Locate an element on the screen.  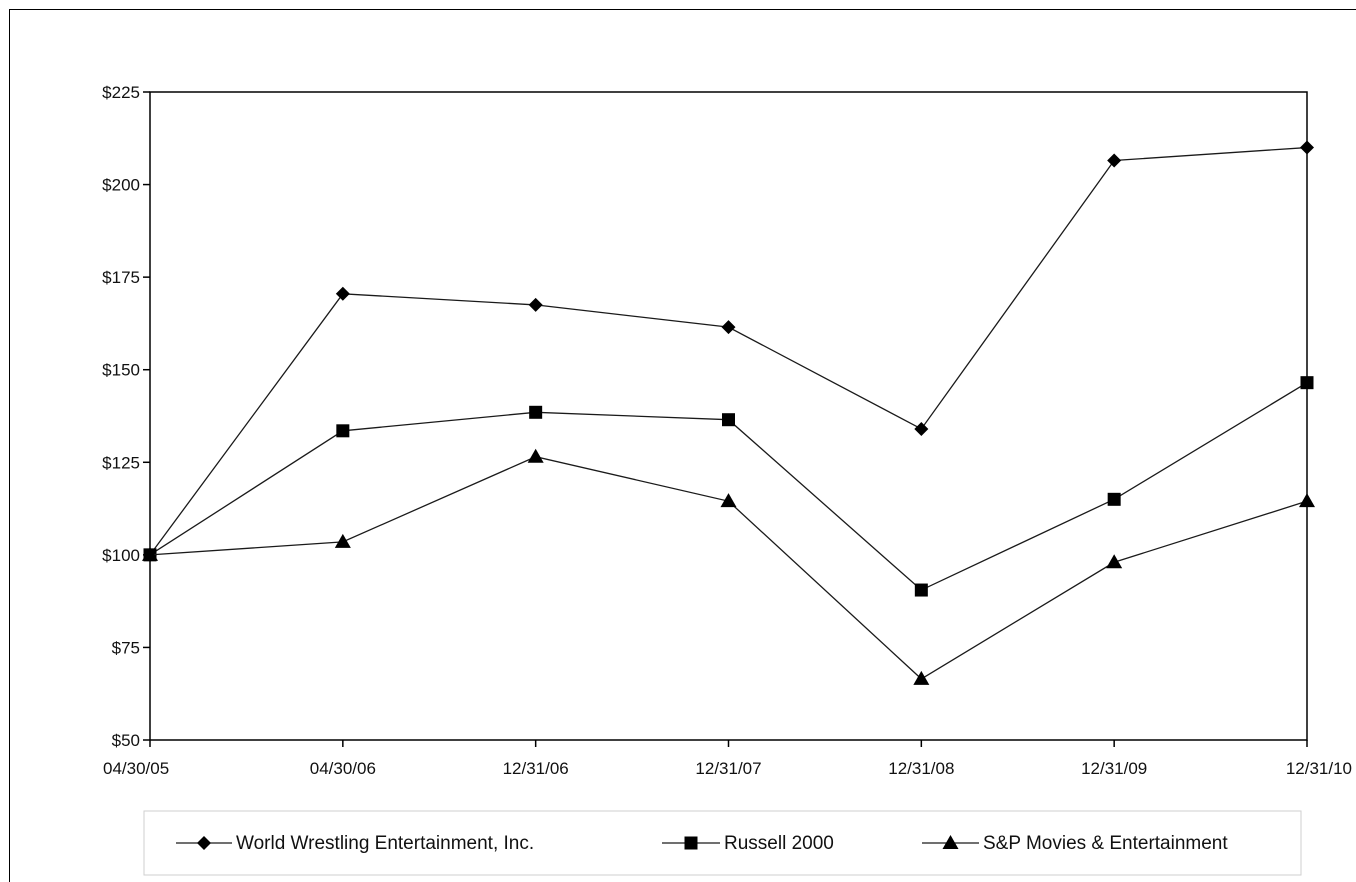
legend-box is located at coordinates (722, 843).